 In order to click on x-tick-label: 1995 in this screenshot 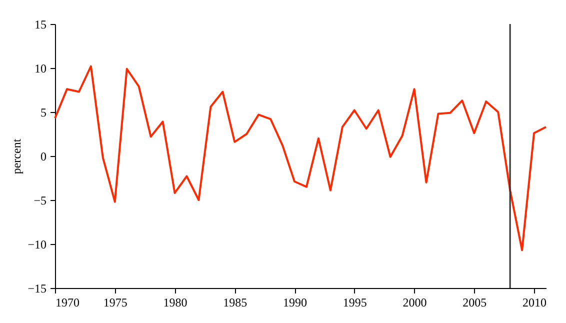, I will do `click(354, 303)`.